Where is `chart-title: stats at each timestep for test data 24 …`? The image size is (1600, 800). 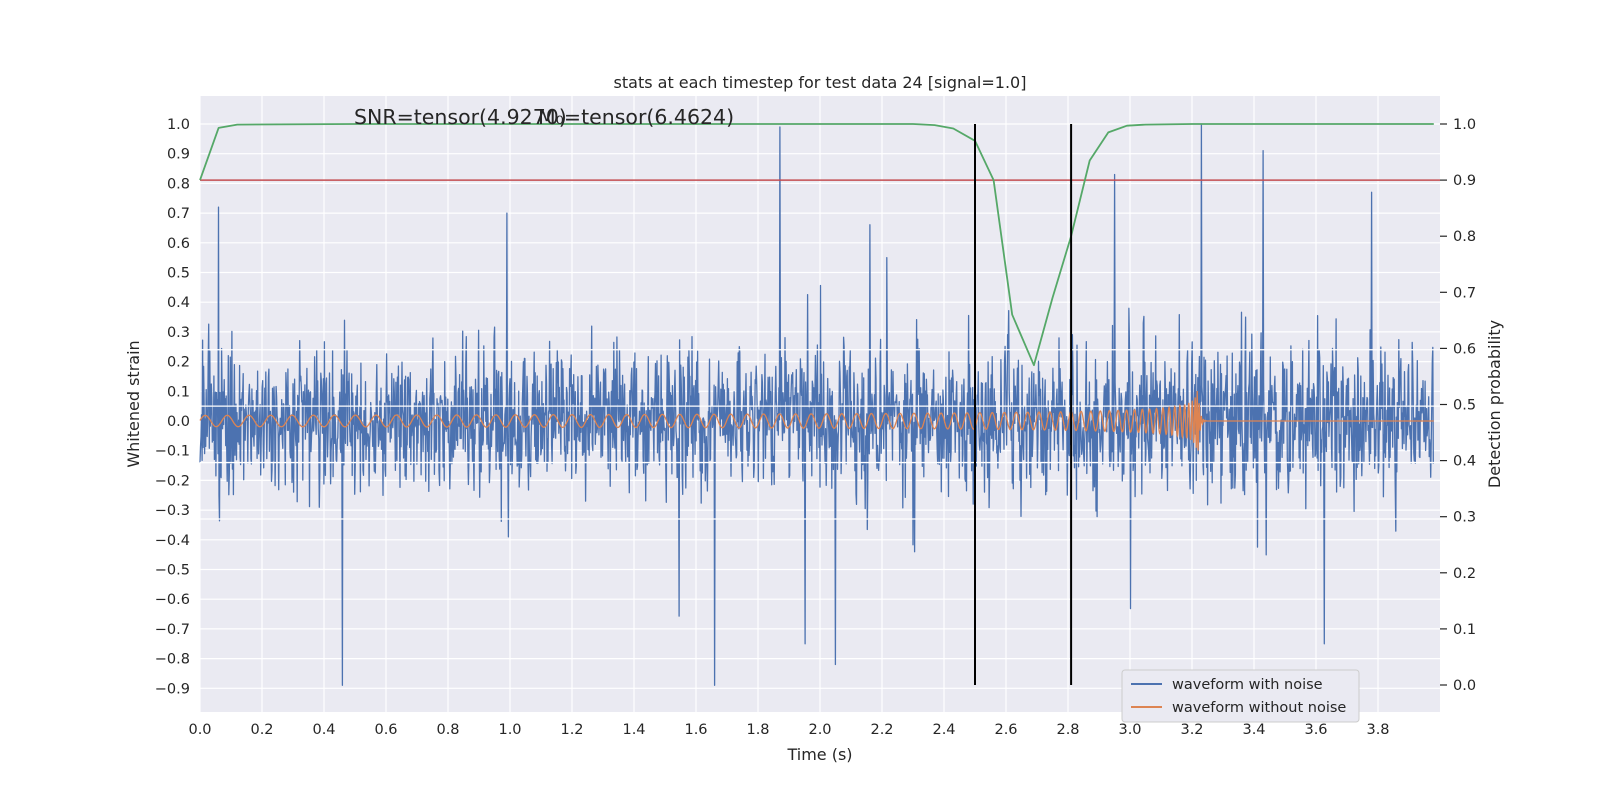 chart-title: stats at each timestep for test data 24 … is located at coordinates (820, 82).